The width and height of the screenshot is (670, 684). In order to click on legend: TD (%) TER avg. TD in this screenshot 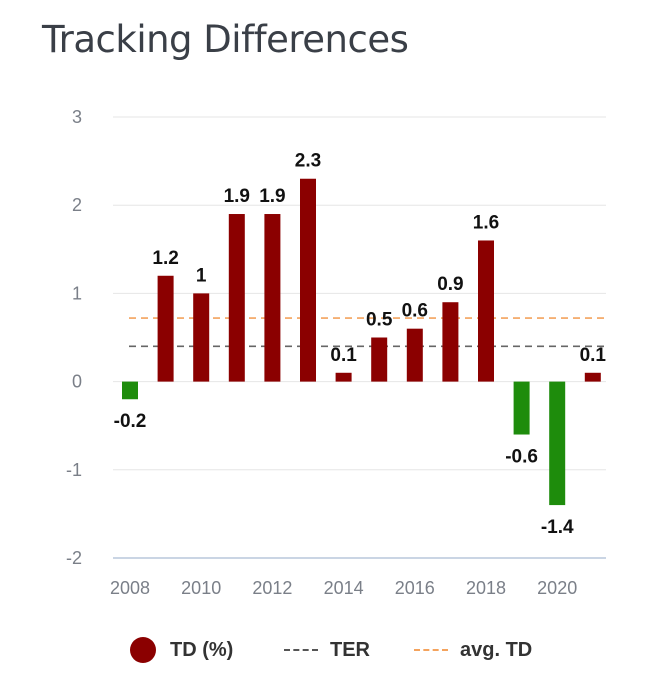, I will do `click(335, 652)`.